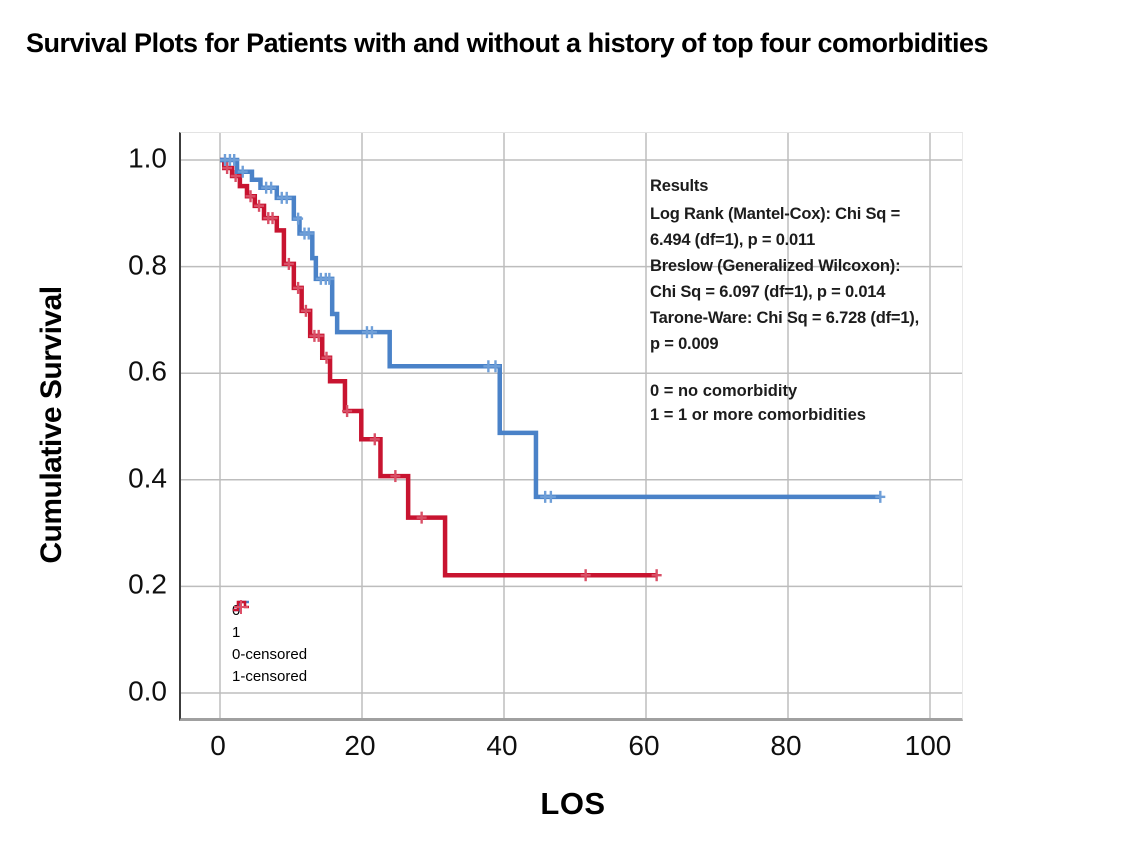 This screenshot has width=1128, height=868. I want to click on legend-label: 1-censored, so click(270, 676).